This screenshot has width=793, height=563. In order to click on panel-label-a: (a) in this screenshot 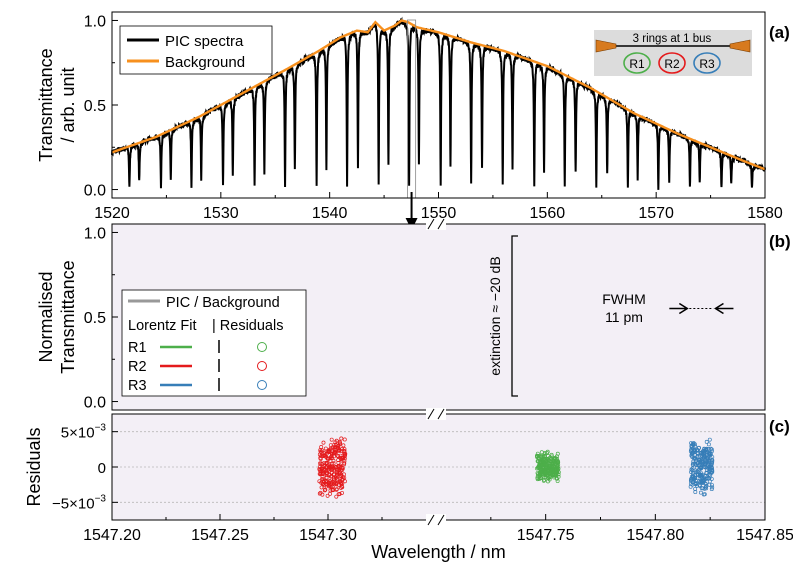, I will do `click(779, 32)`.